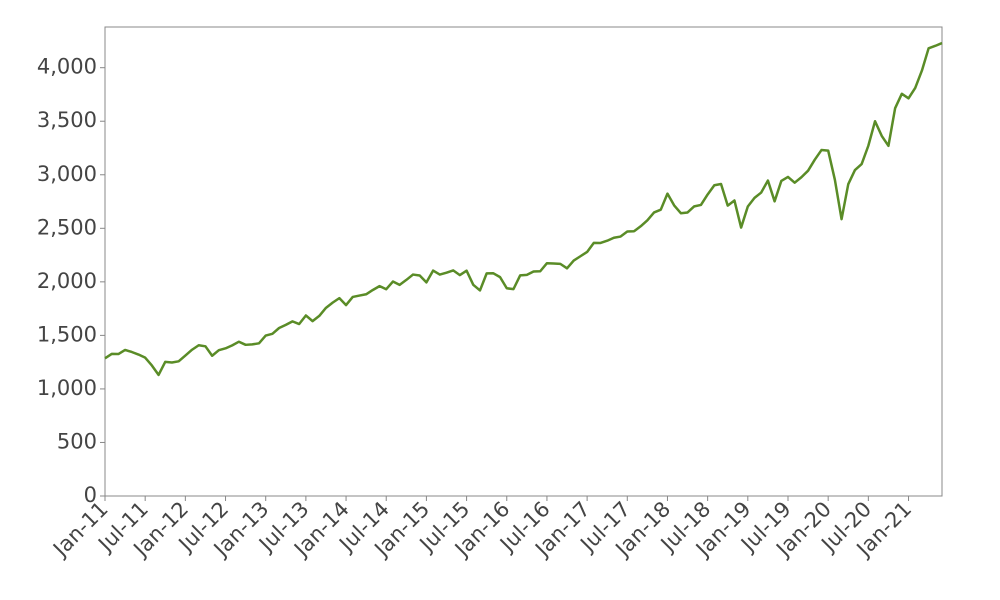 The image size is (1000, 600). What do you see at coordinates (67, 334) in the screenshot?
I see `y-tick-label: 1,500` at bounding box center [67, 334].